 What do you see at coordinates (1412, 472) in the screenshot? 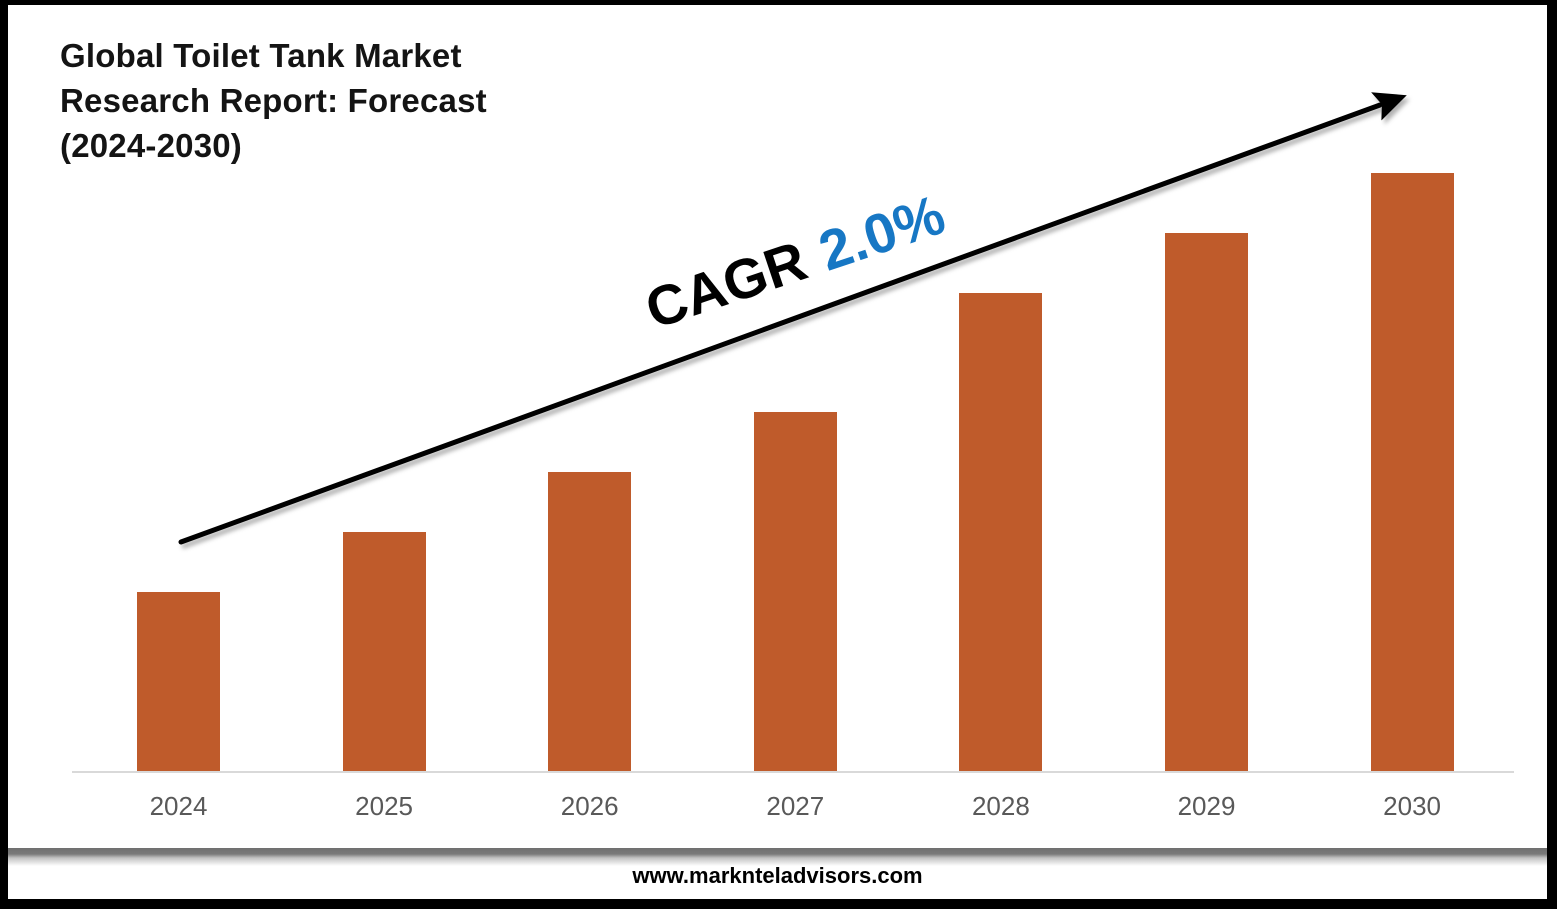
I see `bar-2030` at bounding box center [1412, 472].